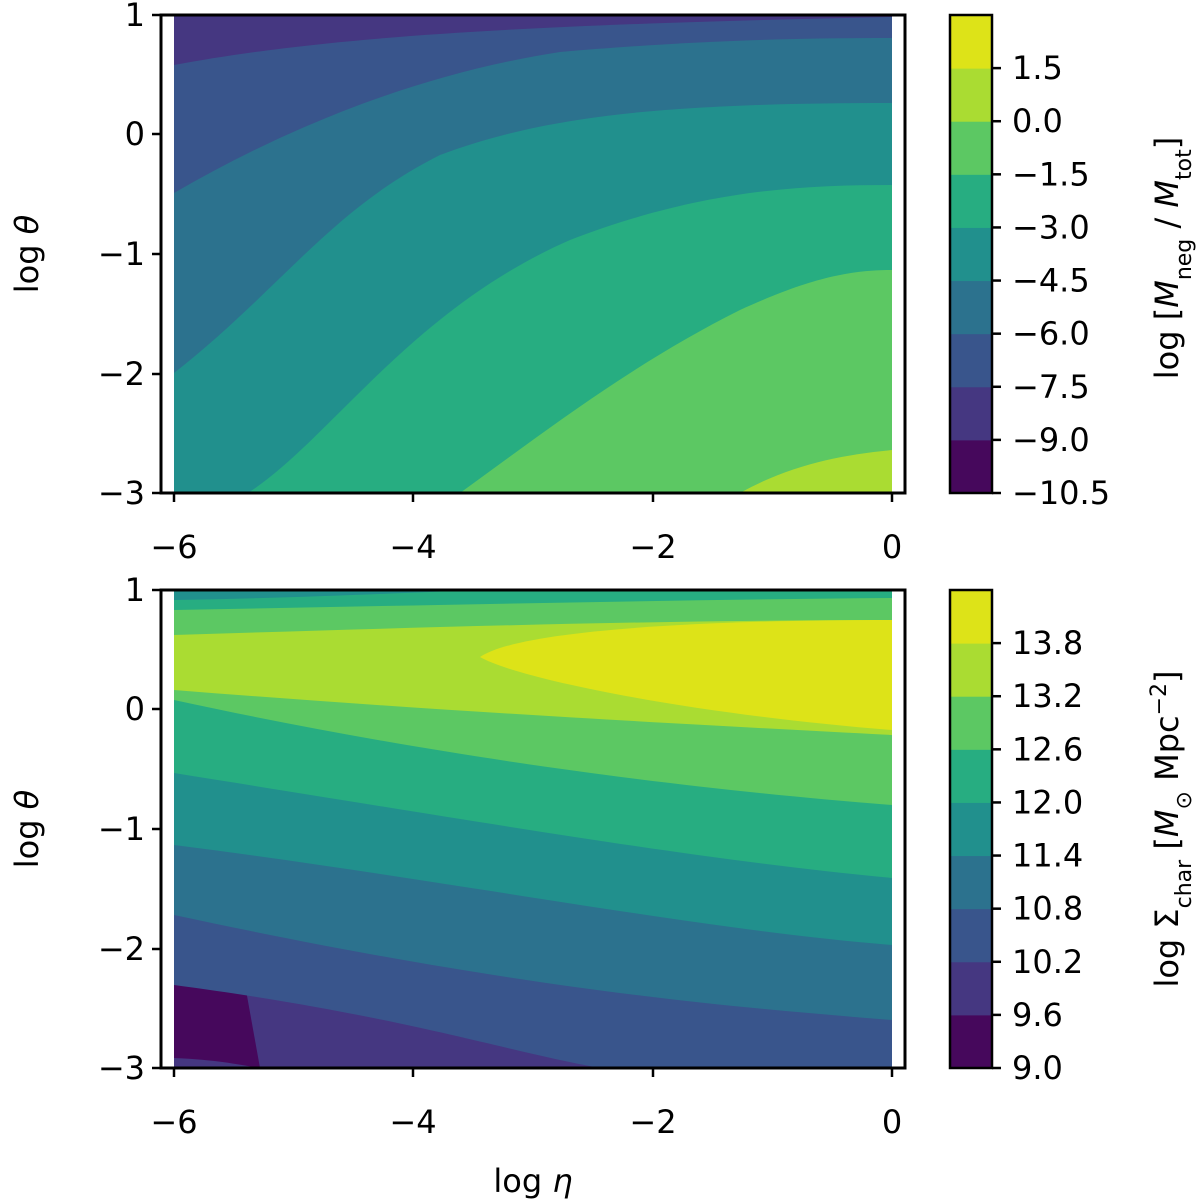 Image resolution: width=1200 pixels, height=1204 pixels. Describe the element at coordinates (1051, 387) in the screenshot. I see `colorbar-tick-label: −7.5` at that location.